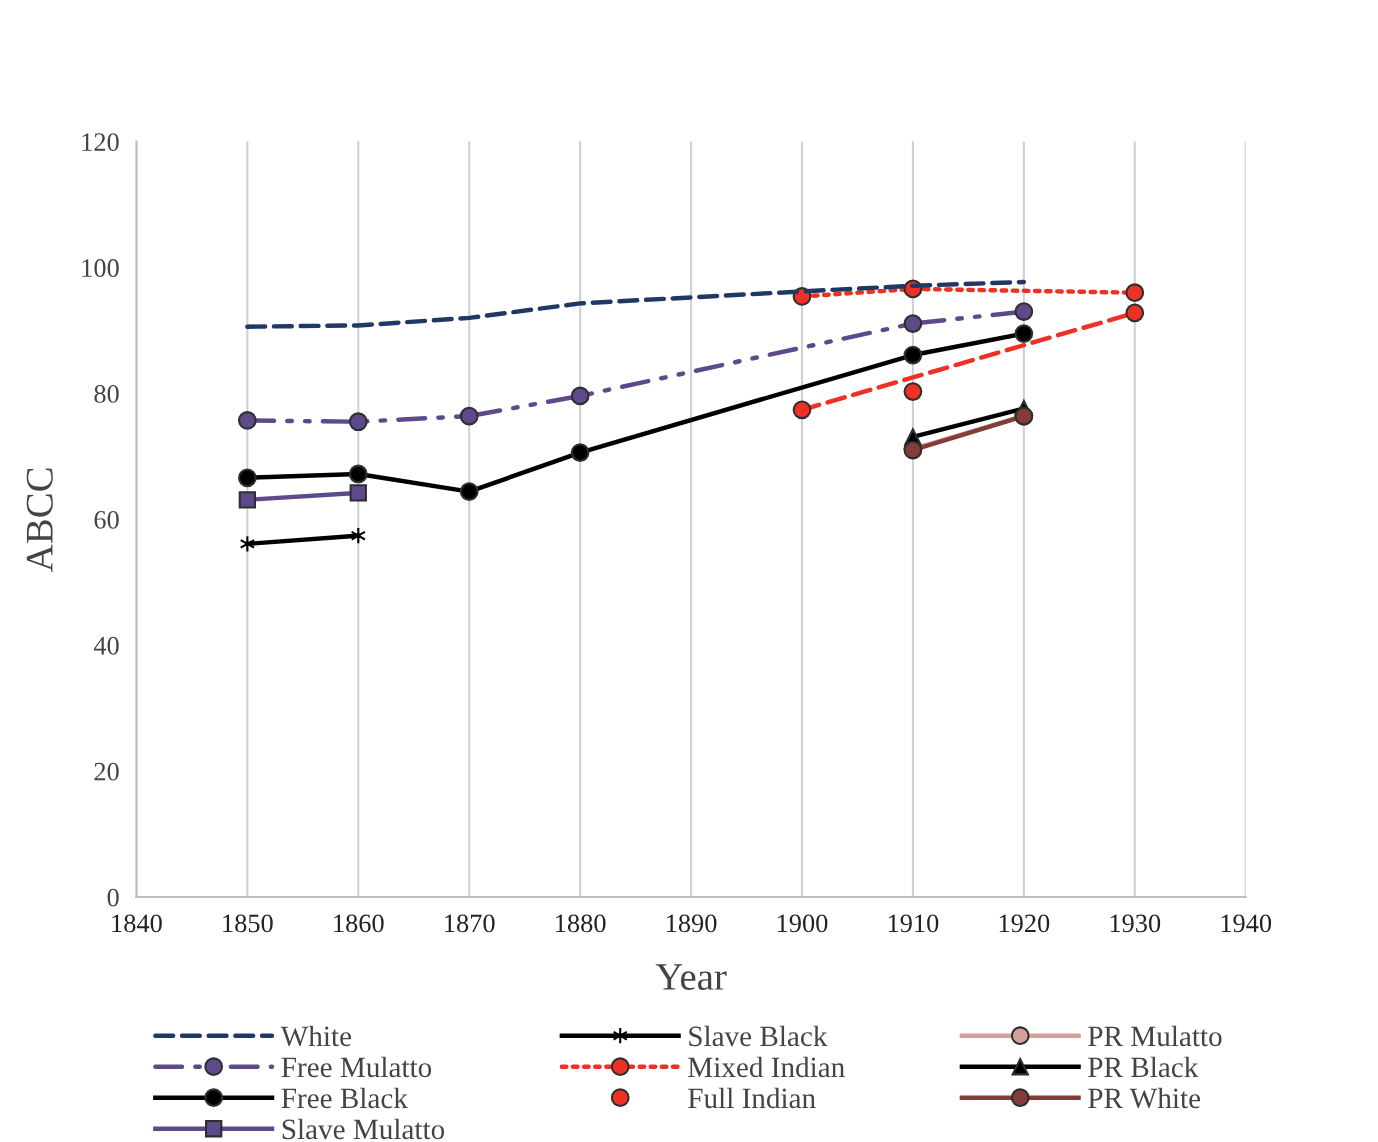 Image resolution: width=1378 pixels, height=1142 pixels. I want to click on x-tick-label: 1910, so click(913, 923).